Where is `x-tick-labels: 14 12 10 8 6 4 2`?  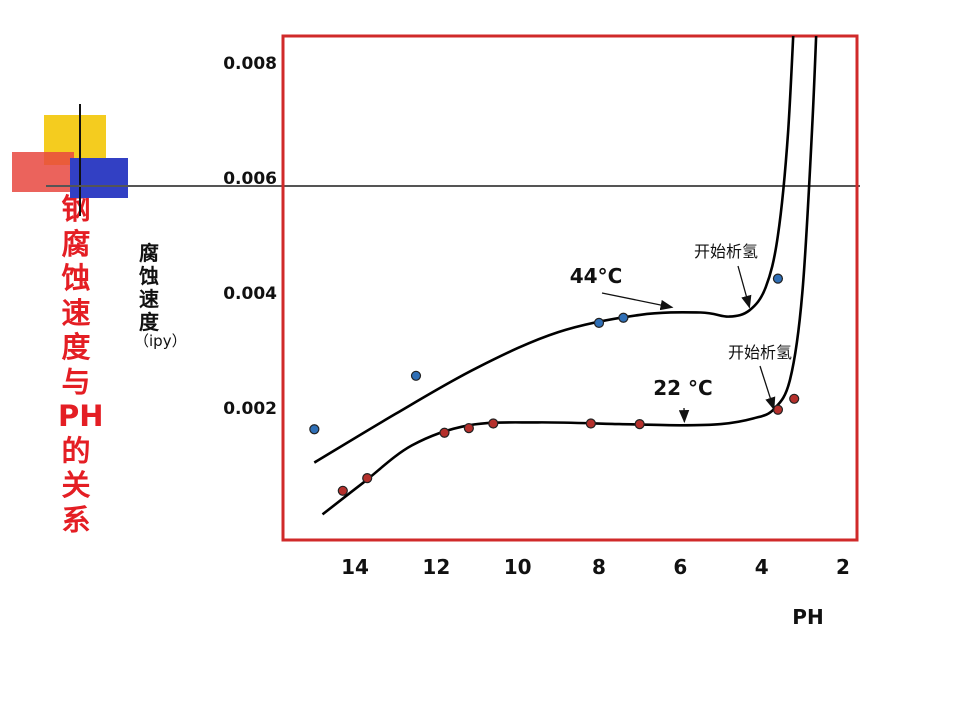 x-tick-labels: 14 12 10 8 6 4 2 is located at coordinates (595, 567).